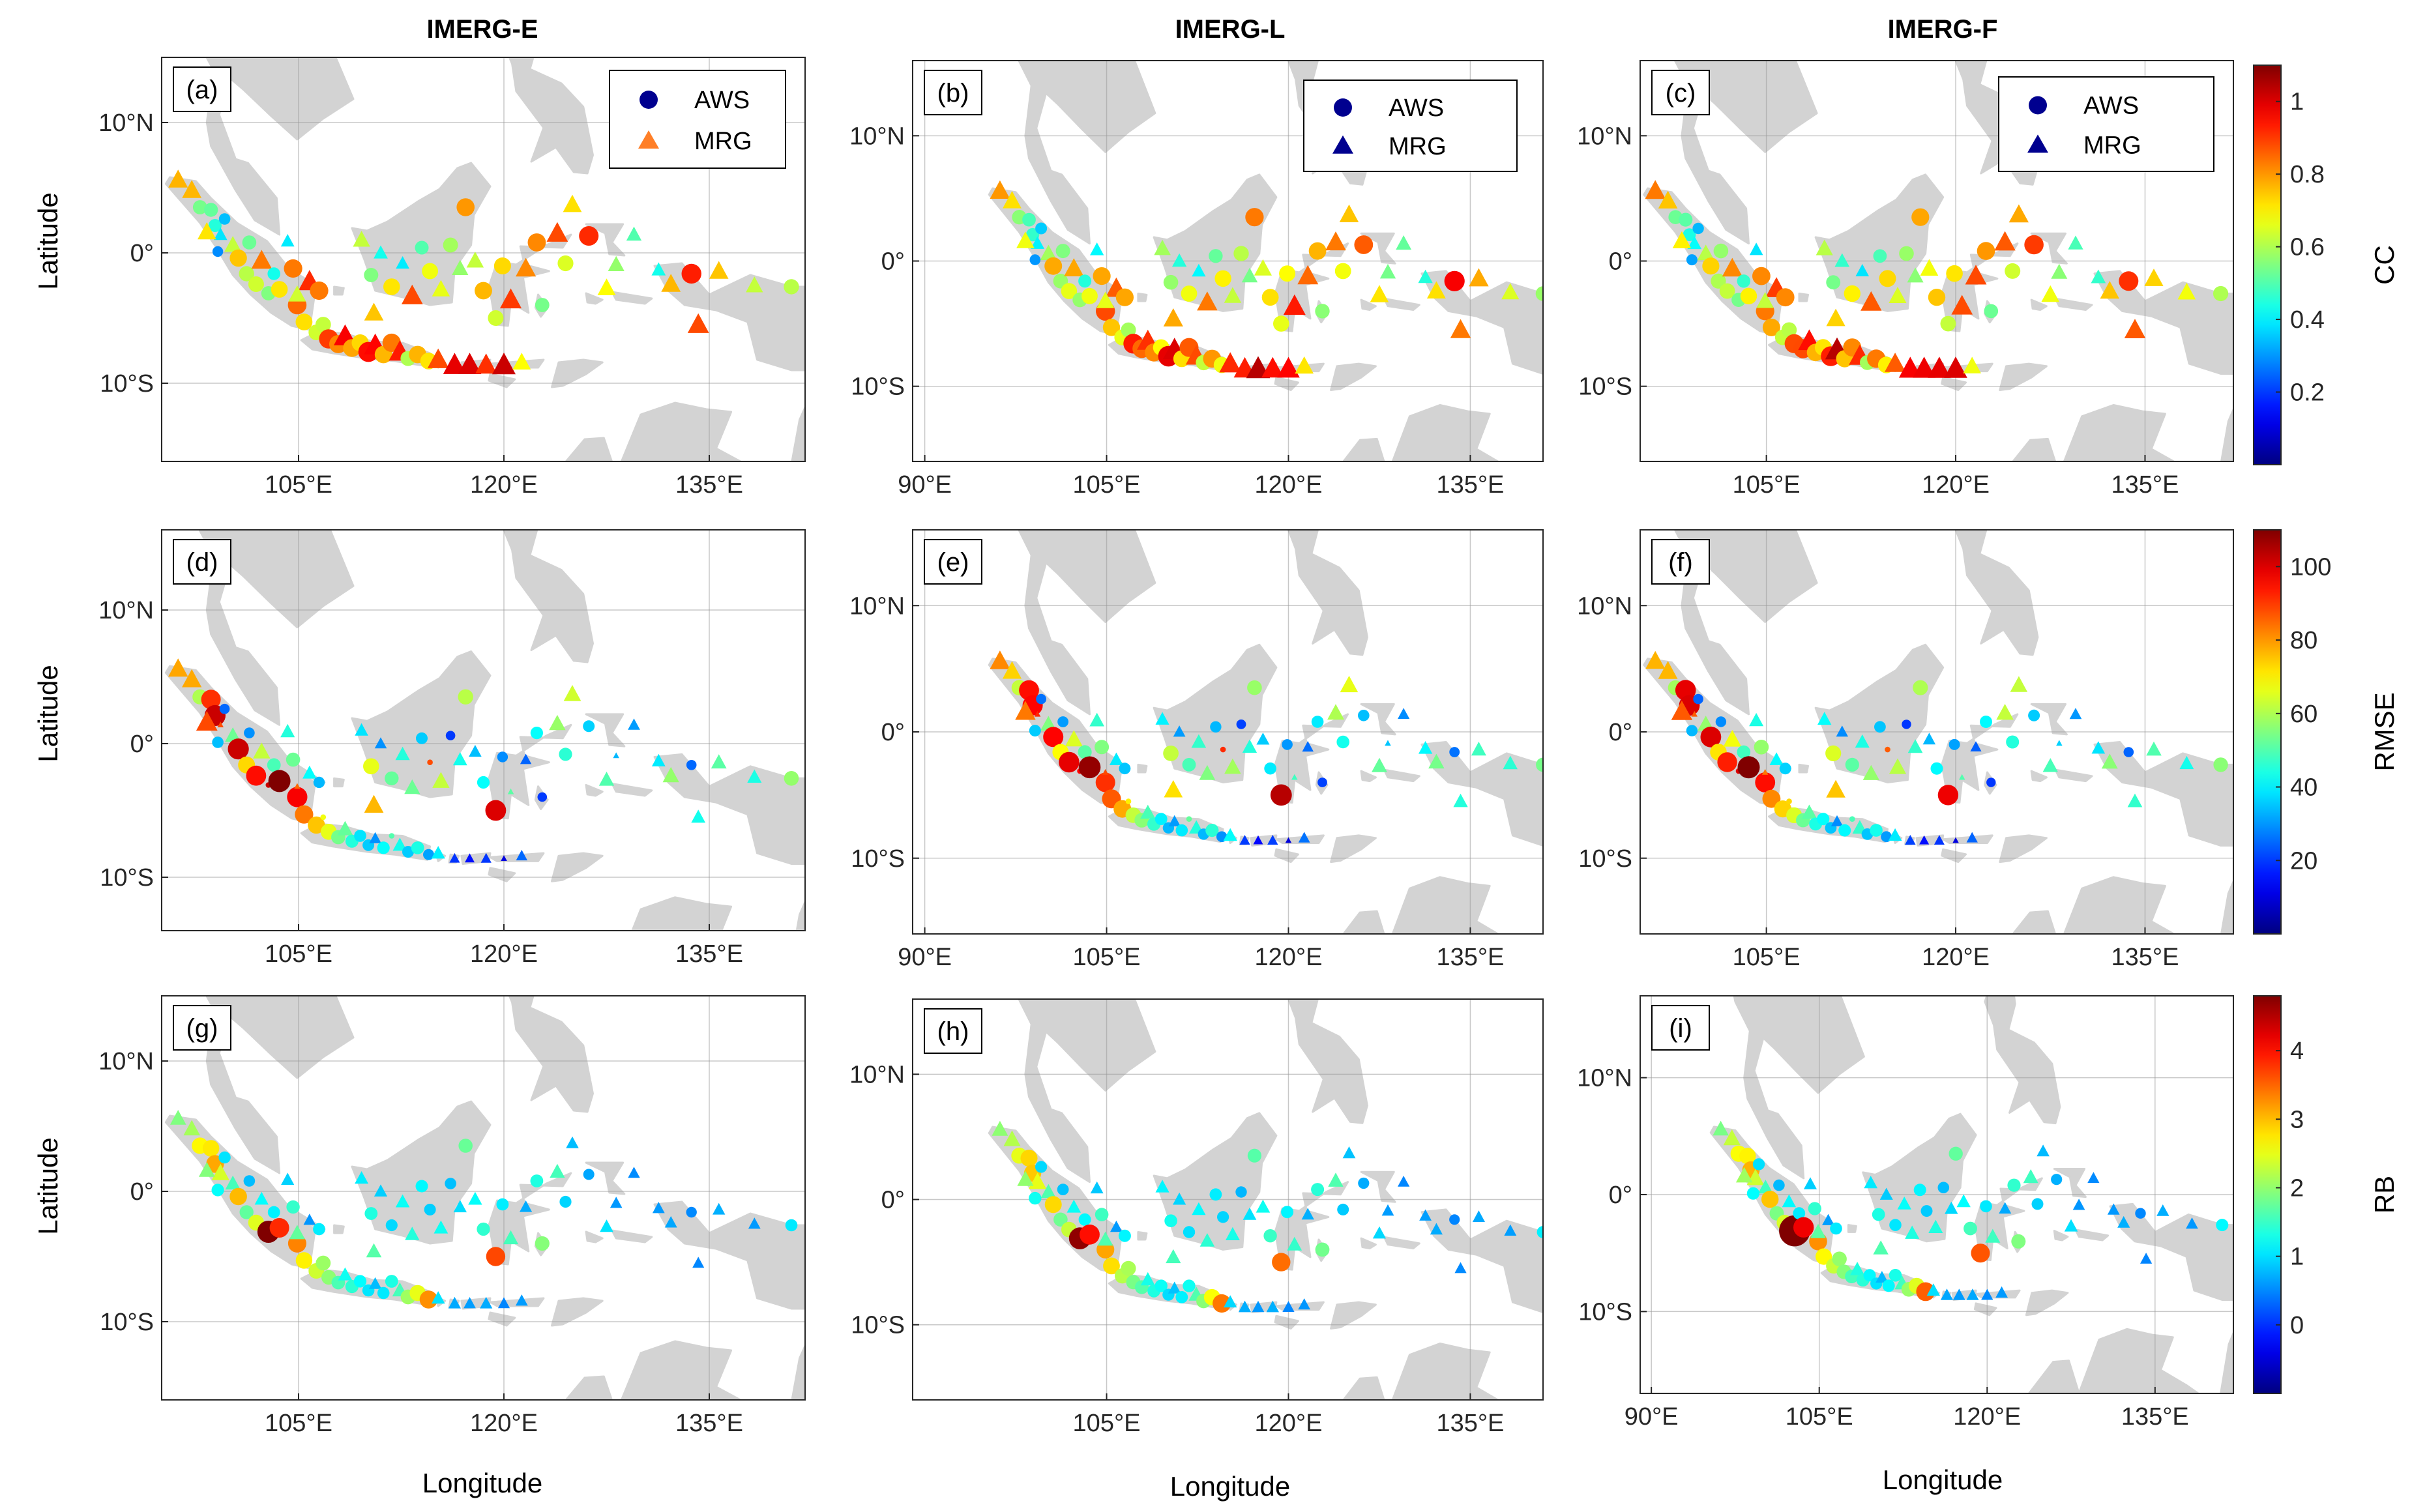 This screenshot has width=2412, height=1512. What do you see at coordinates (1410, 126) in the screenshot?
I see `legend: AWS MRG` at bounding box center [1410, 126].